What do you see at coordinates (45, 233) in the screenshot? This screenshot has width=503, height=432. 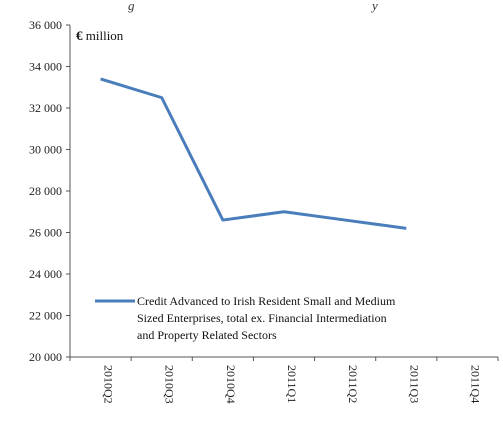 I see `y-tick-label: 26 000` at bounding box center [45, 233].